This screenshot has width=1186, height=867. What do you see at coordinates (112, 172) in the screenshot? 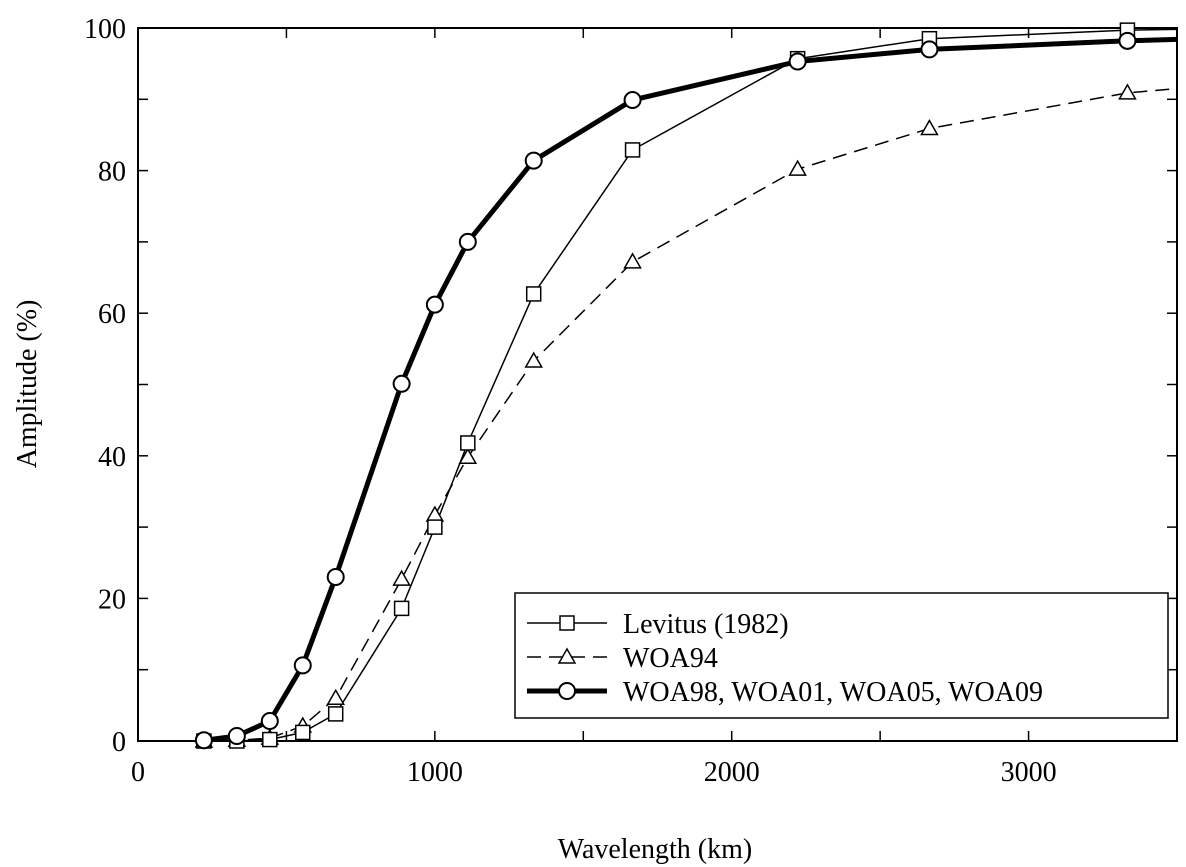
I see `y-tick-label: 80` at bounding box center [112, 172].